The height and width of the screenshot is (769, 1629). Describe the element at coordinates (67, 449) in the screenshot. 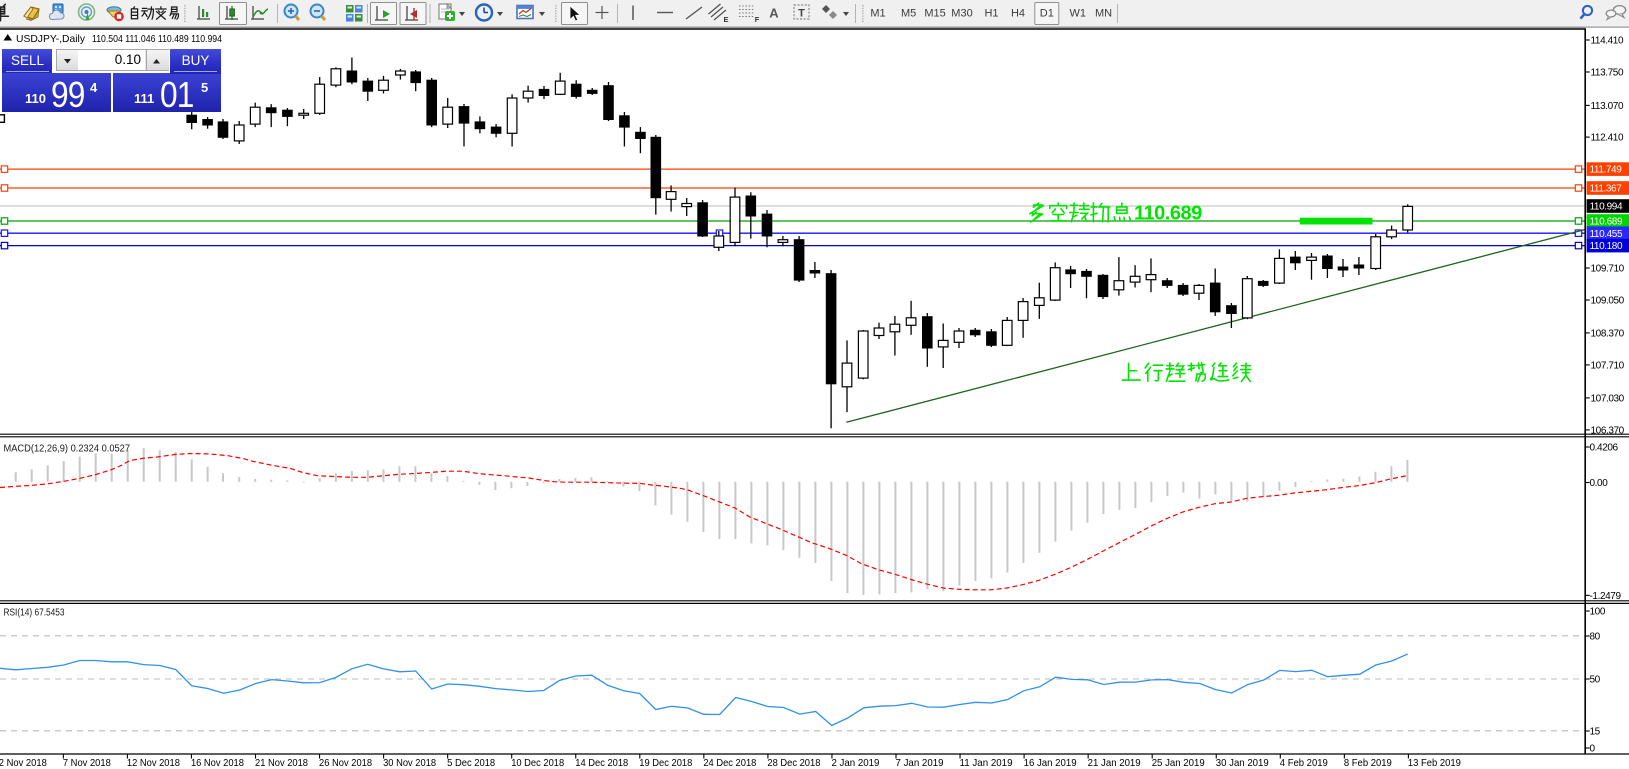

I see `svg-text: MACD(12,26,9) 0.2324 0.0527` at that location.